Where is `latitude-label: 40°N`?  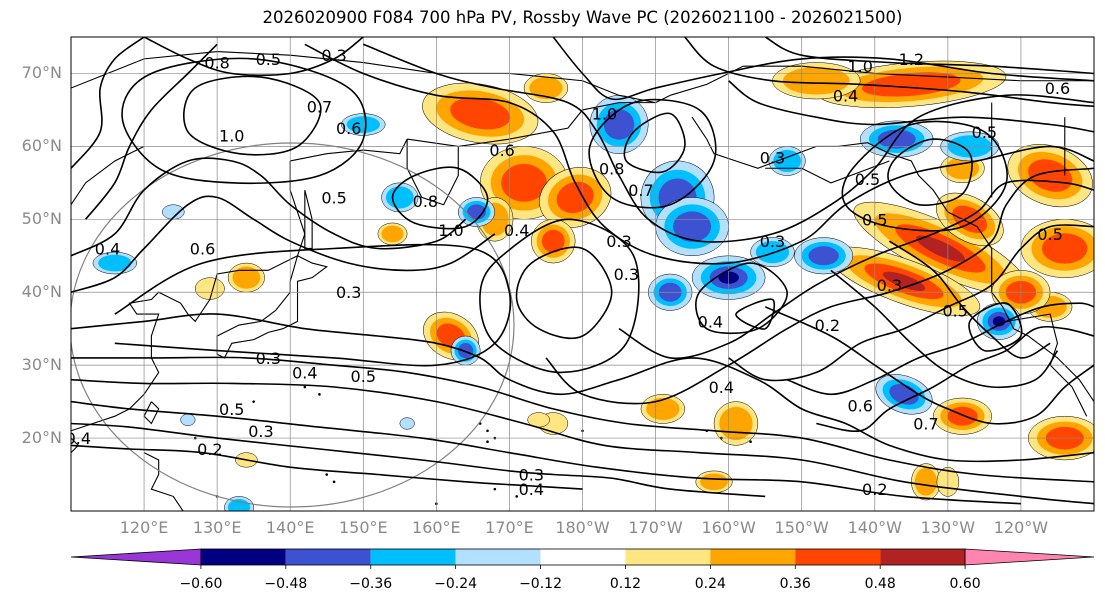 latitude-label: 40°N is located at coordinates (41, 292).